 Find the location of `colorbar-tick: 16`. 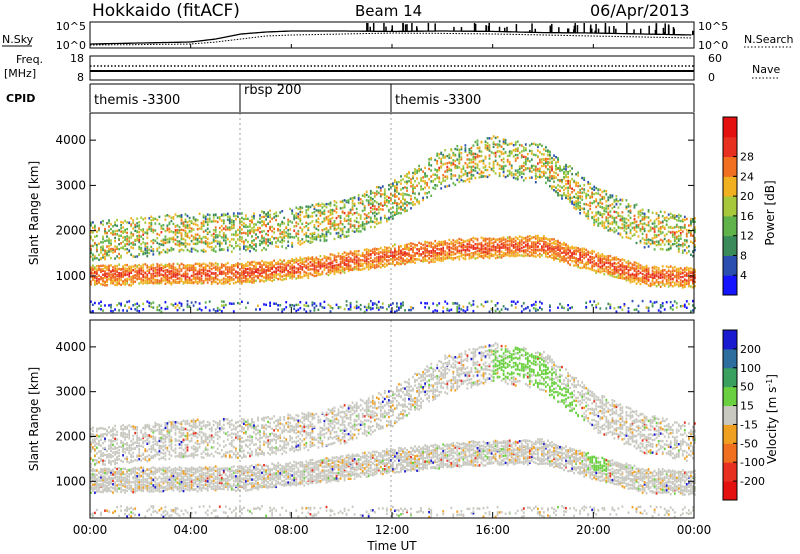

colorbar-tick: 16 is located at coordinates (747, 216).